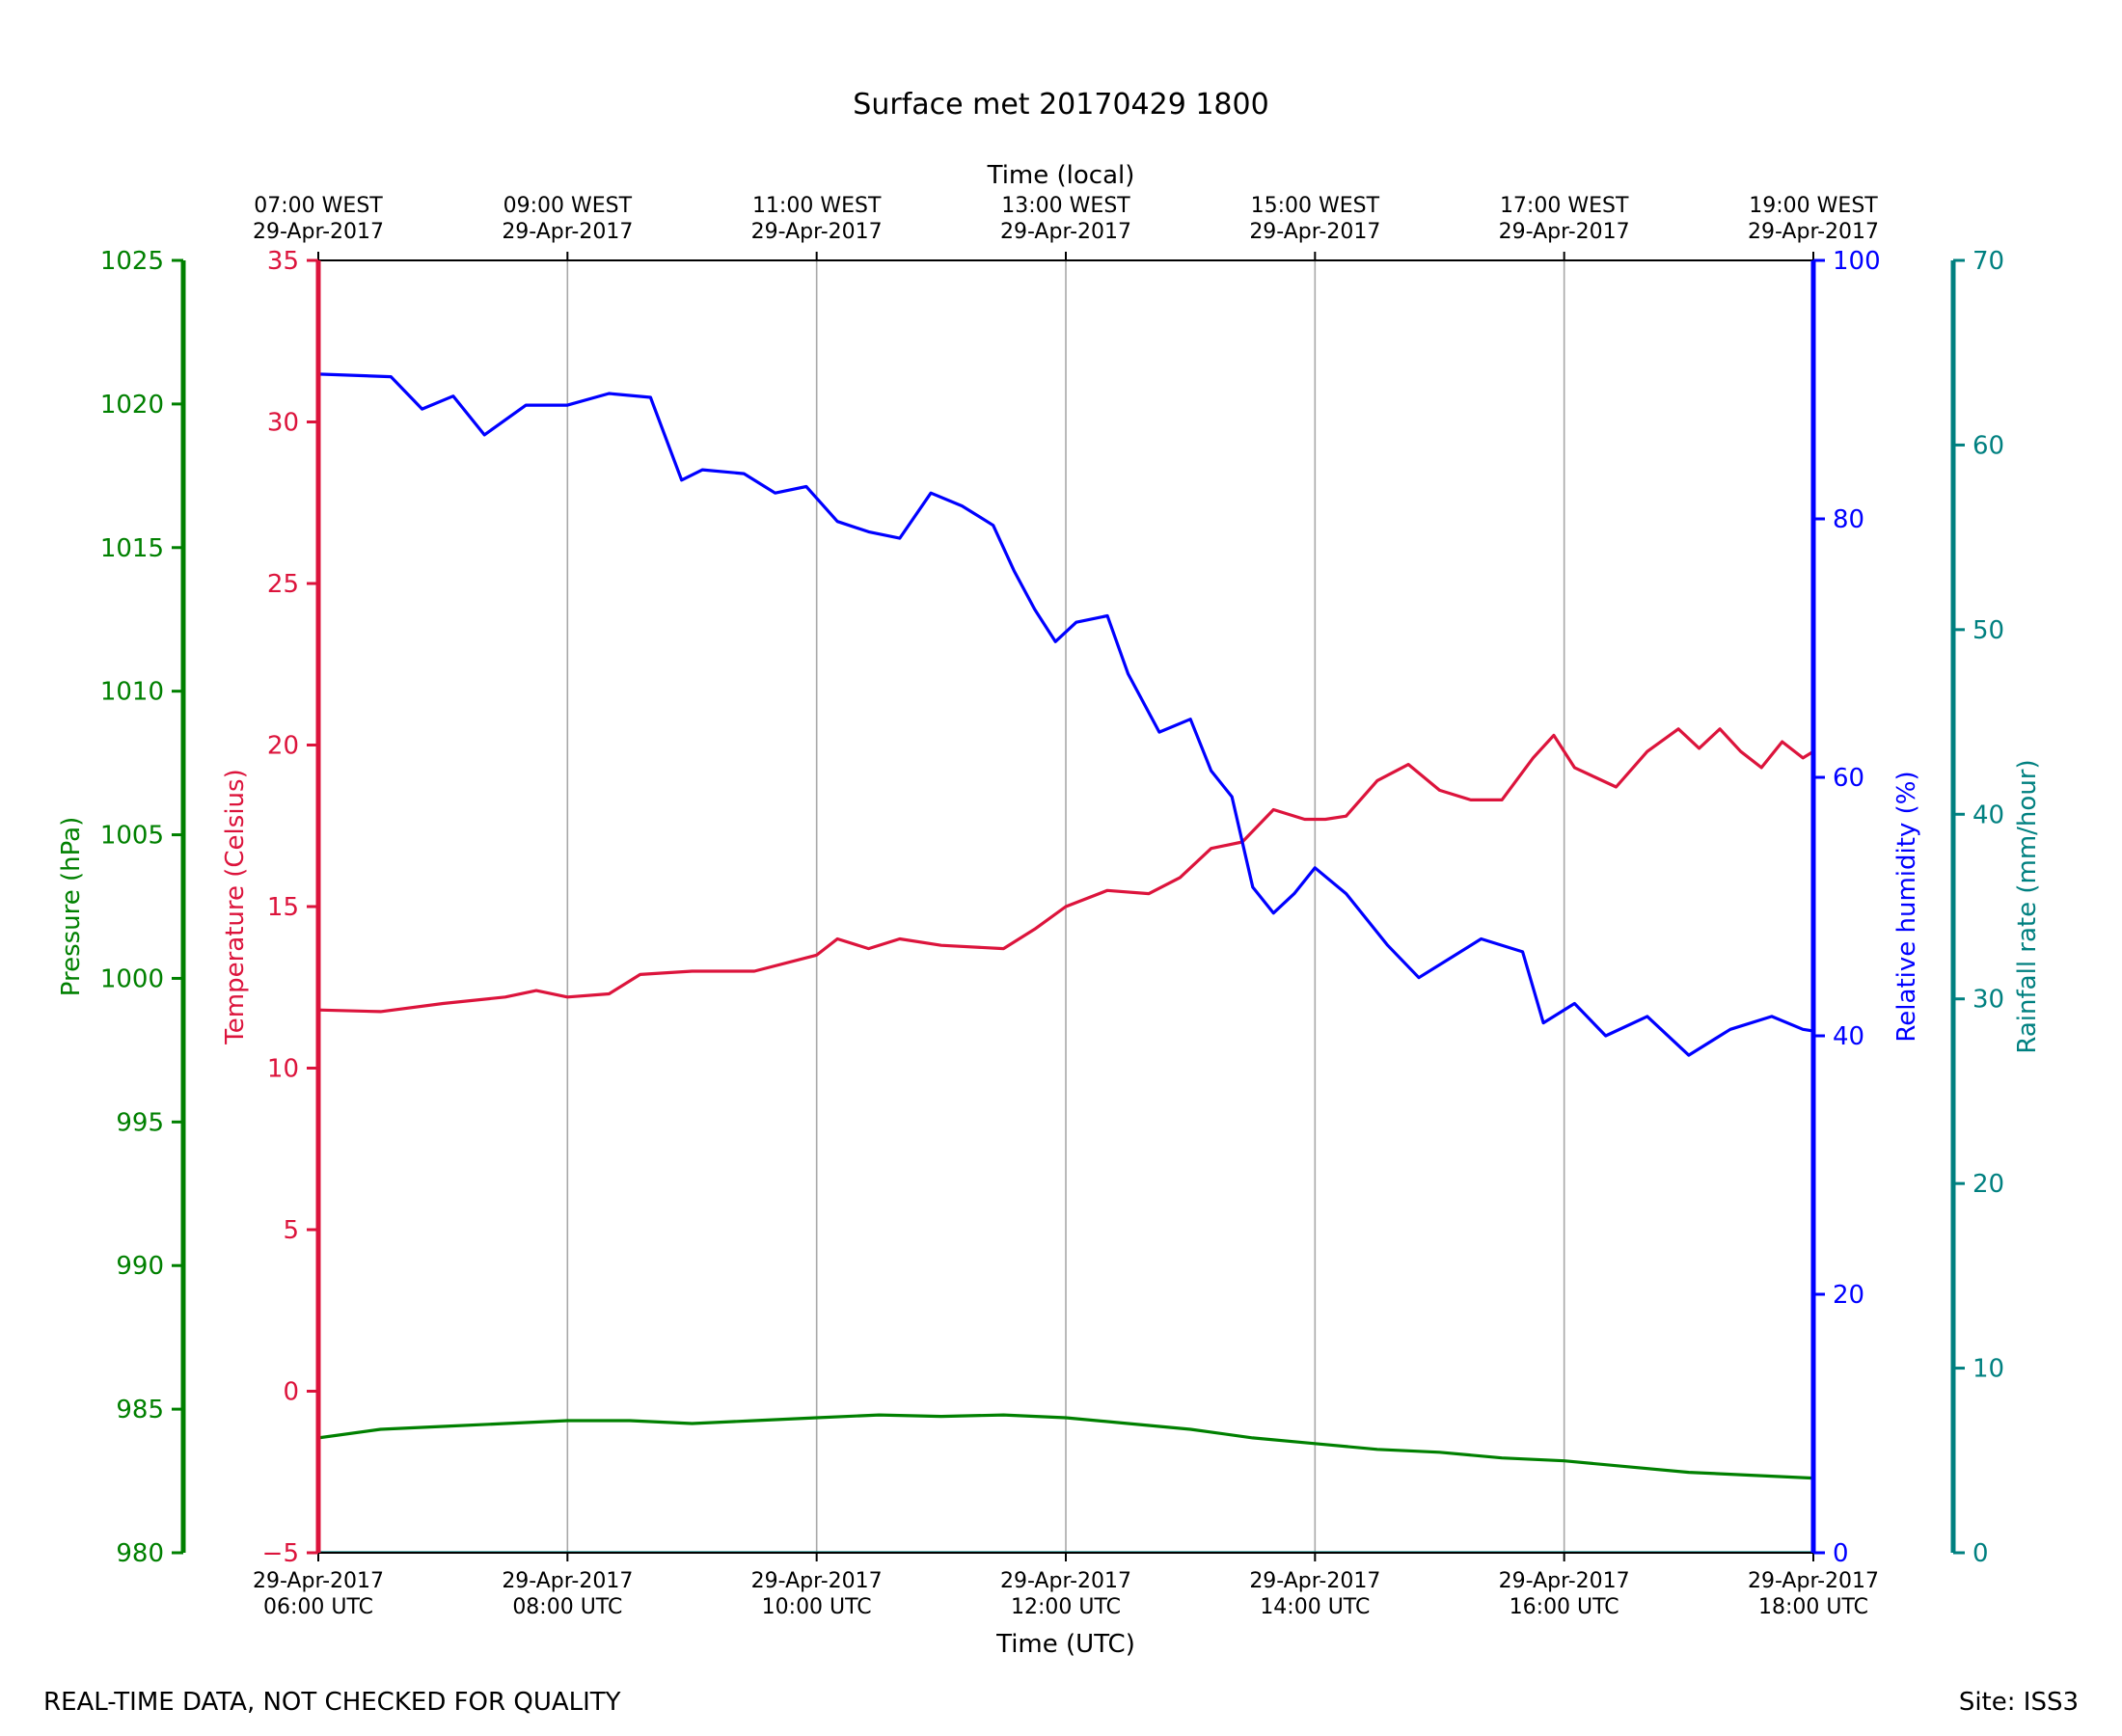 This screenshot has width=2122, height=1736. What do you see at coordinates (283, 423) in the screenshot?
I see `temperature-tick-label: 30` at bounding box center [283, 423].